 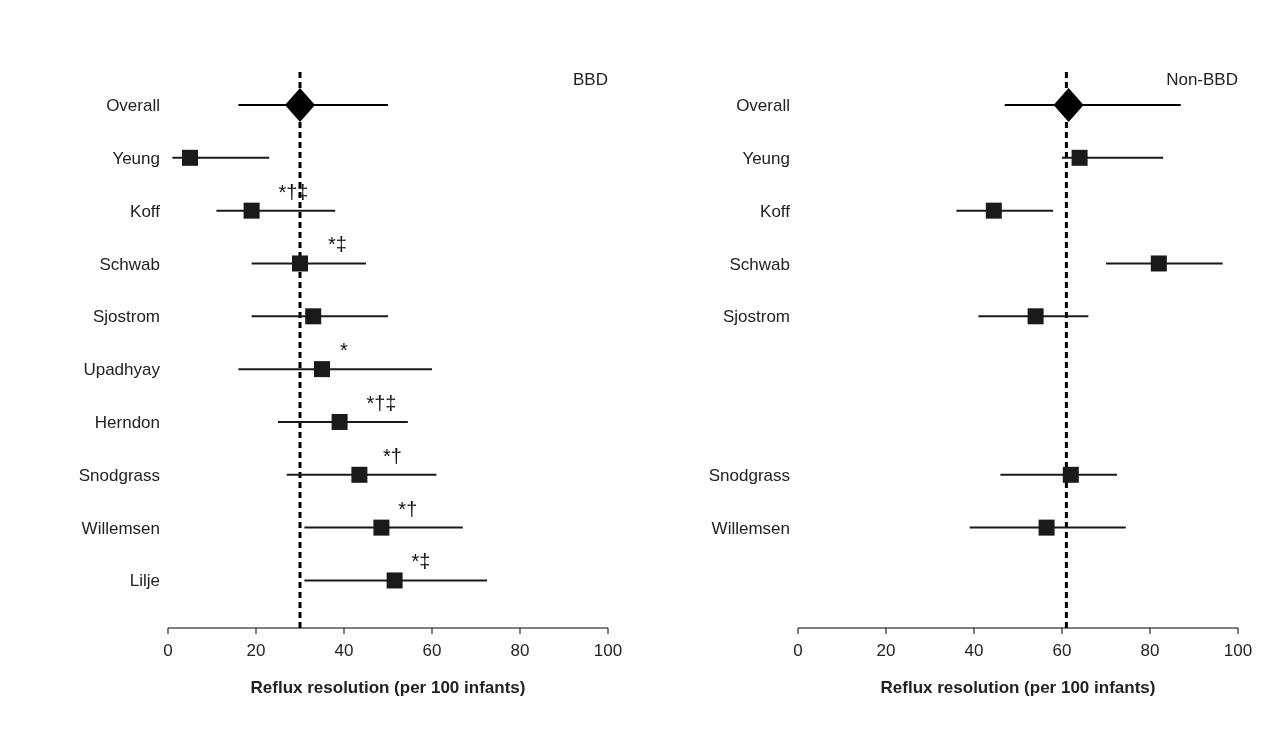 What do you see at coordinates (144, 581) in the screenshot?
I see `y-tick-label: Lilje` at bounding box center [144, 581].